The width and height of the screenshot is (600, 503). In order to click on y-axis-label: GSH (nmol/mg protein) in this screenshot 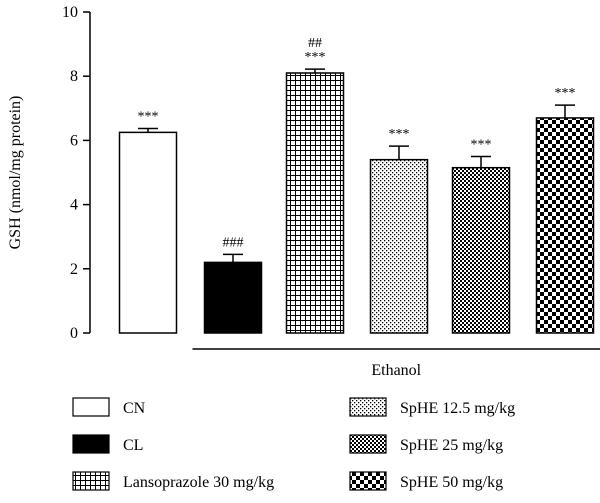, I will do `click(15, 173)`.